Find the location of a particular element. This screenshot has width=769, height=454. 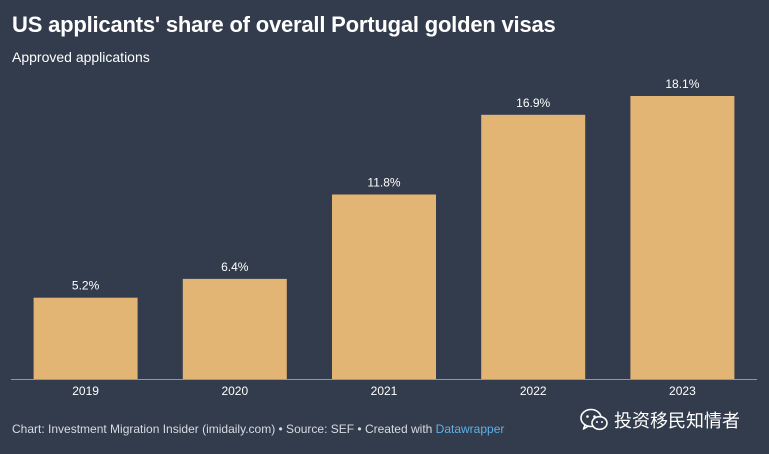

x-tick-label-2021: 2021 is located at coordinates (384, 391).